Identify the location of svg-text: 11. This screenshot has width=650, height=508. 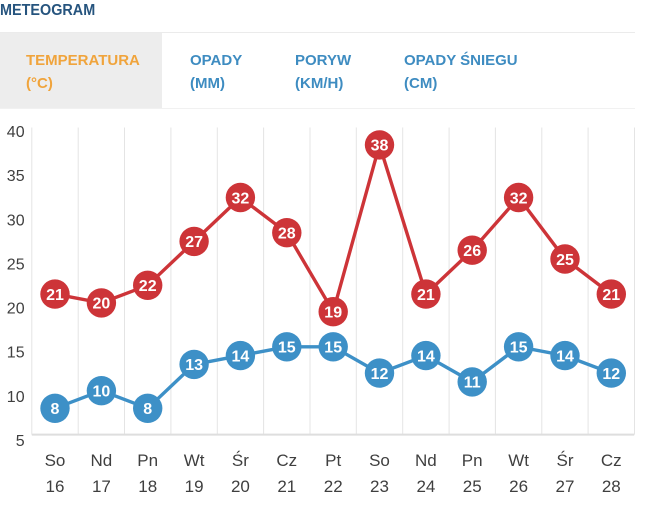
(472, 383).